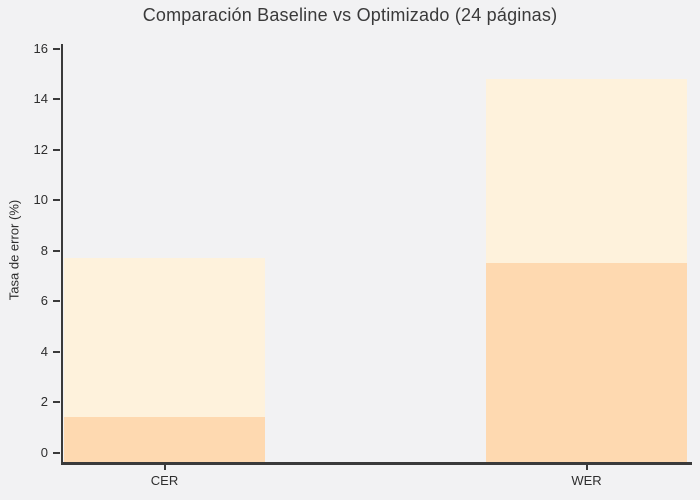 Image resolution: width=700 pixels, height=500 pixels. What do you see at coordinates (40, 199) in the screenshot?
I see `y-tick-label-10: 10` at bounding box center [40, 199].